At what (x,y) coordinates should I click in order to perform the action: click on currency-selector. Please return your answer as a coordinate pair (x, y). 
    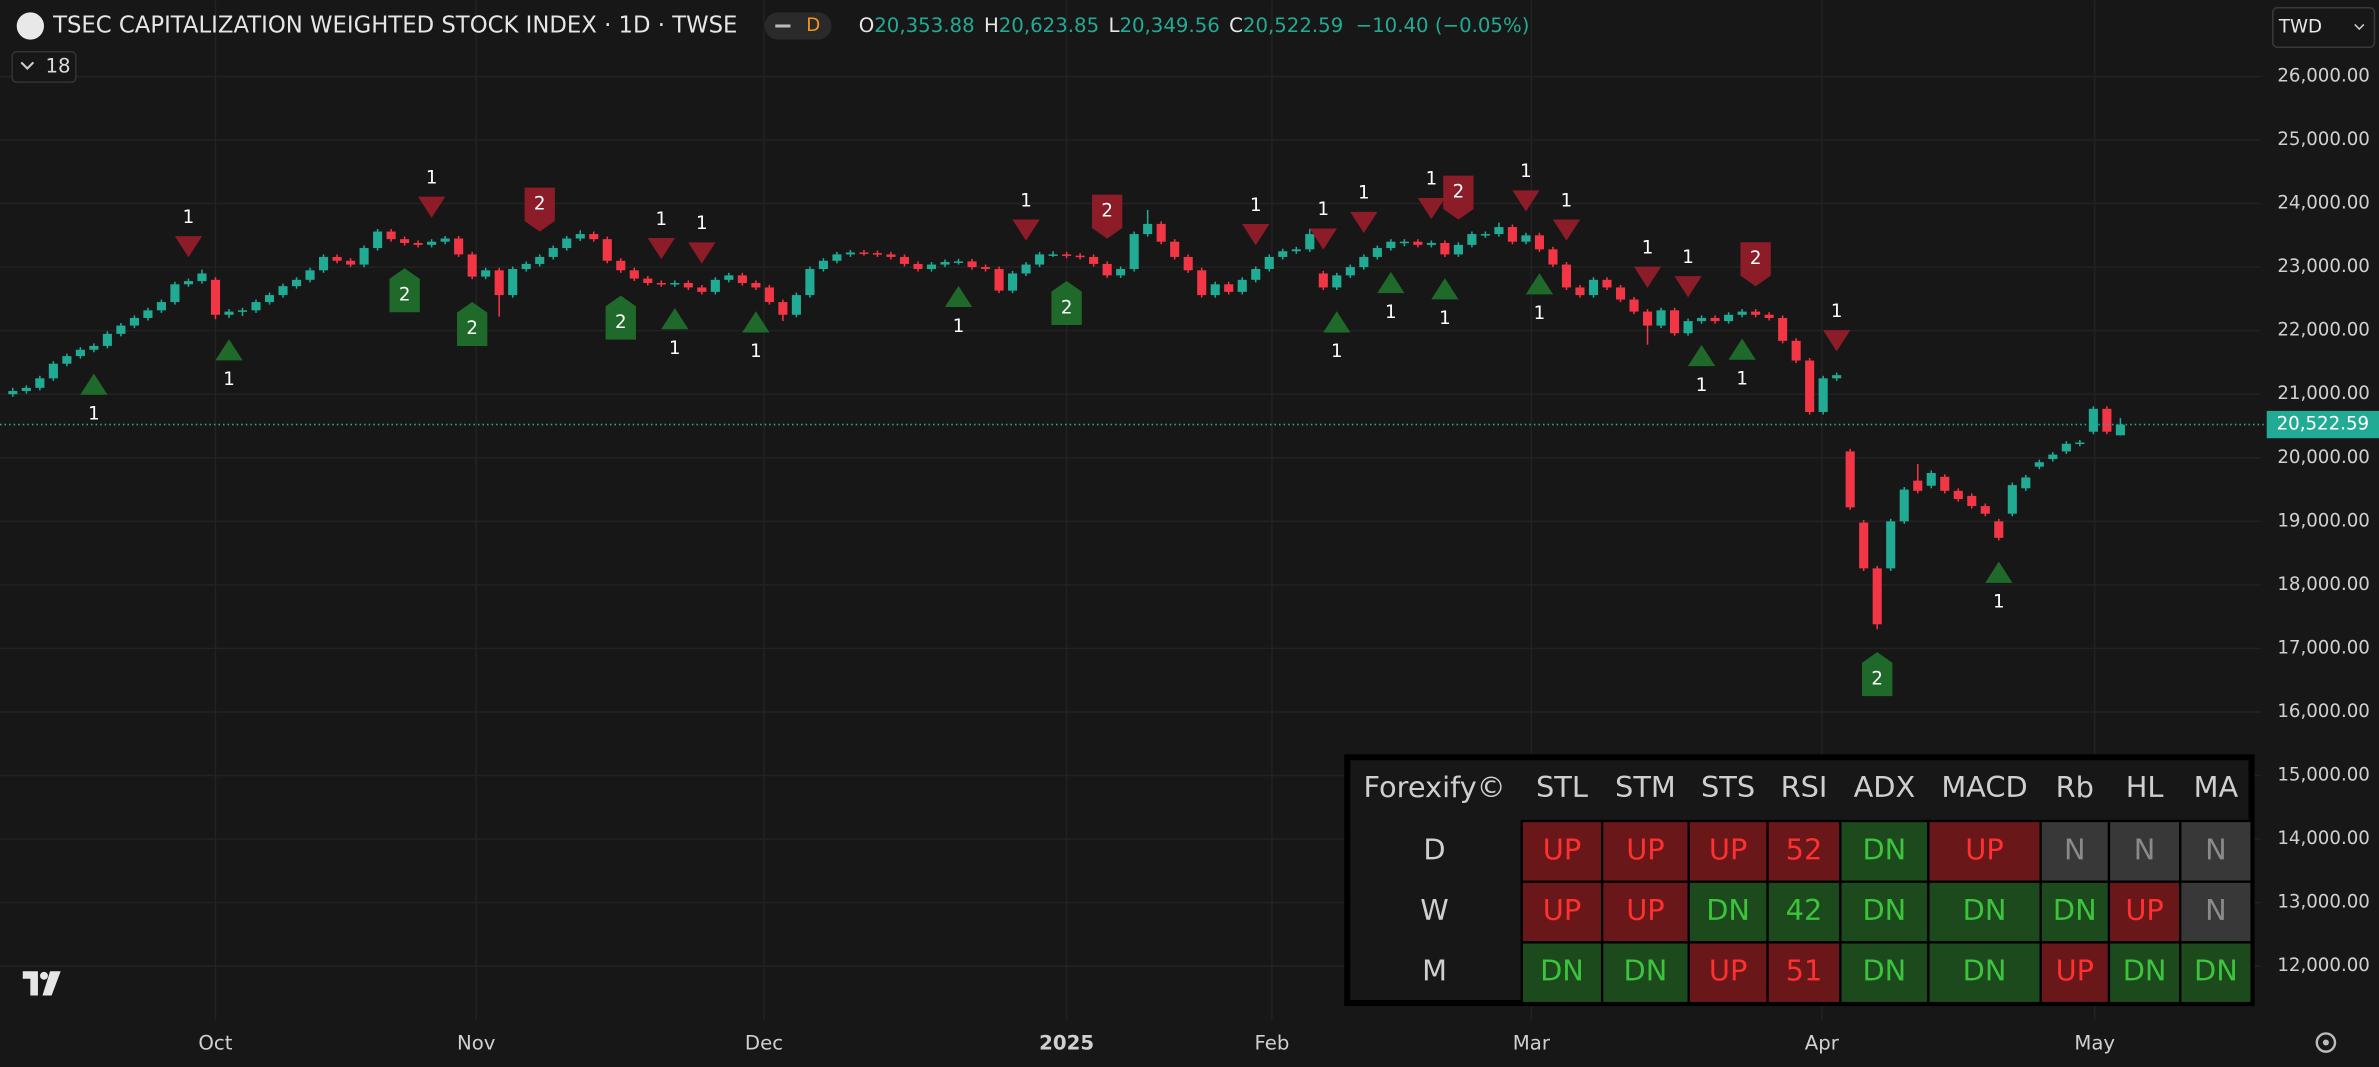
    Looking at the image, I should click on (2324, 27).